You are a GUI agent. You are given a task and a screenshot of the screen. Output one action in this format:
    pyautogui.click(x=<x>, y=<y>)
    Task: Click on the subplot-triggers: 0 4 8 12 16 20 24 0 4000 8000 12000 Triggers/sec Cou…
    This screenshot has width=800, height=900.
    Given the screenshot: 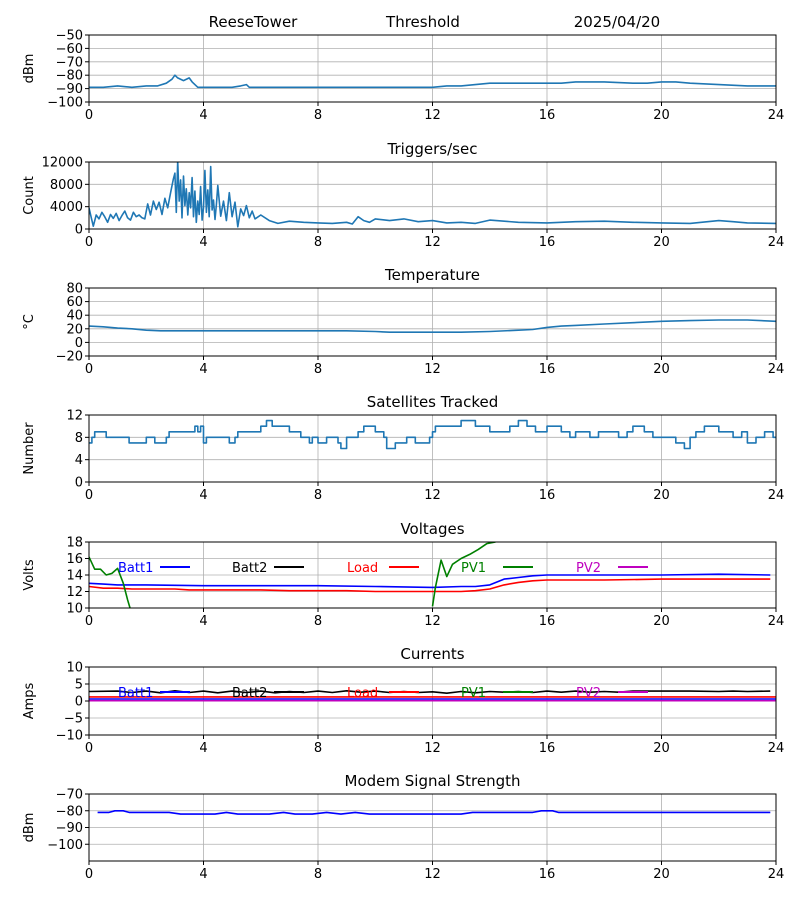 What is the action you would take?
    pyautogui.click(x=403, y=195)
    